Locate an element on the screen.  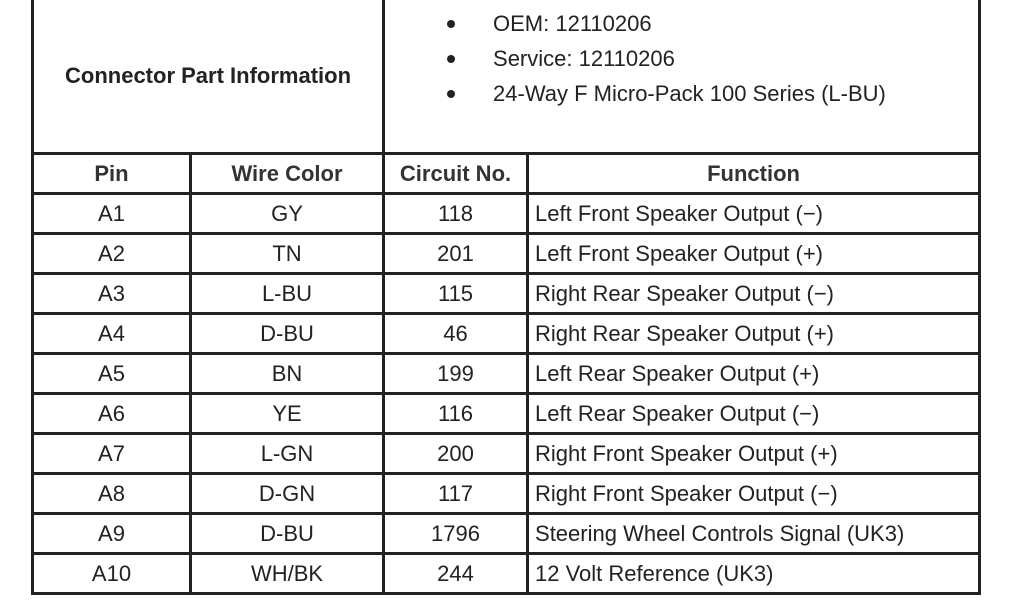
header-row: Pin Wire Color Circuit No. Function is located at coordinates (506, 173).